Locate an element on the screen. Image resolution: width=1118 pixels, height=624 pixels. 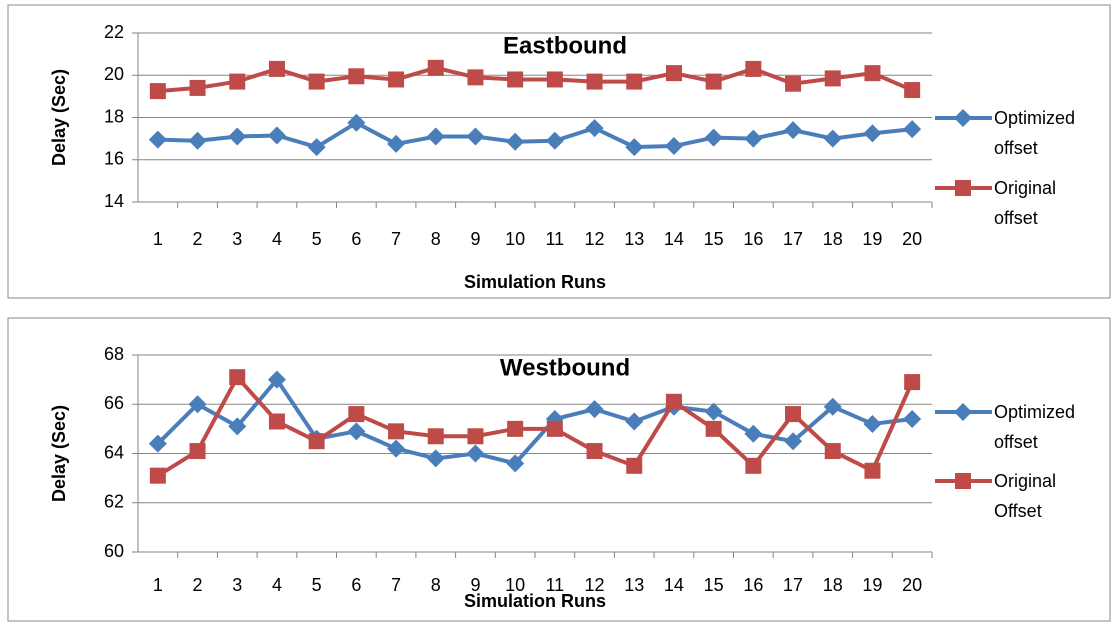
y-tick-label: 16 is located at coordinates (114, 159).